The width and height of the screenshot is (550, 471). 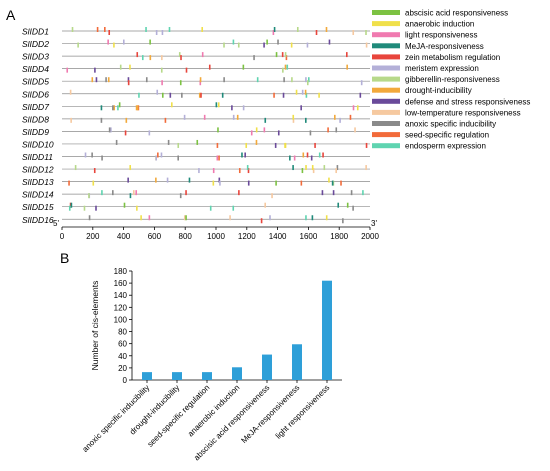 I want to click on x-tick-label: 800, so click(x=186, y=236).